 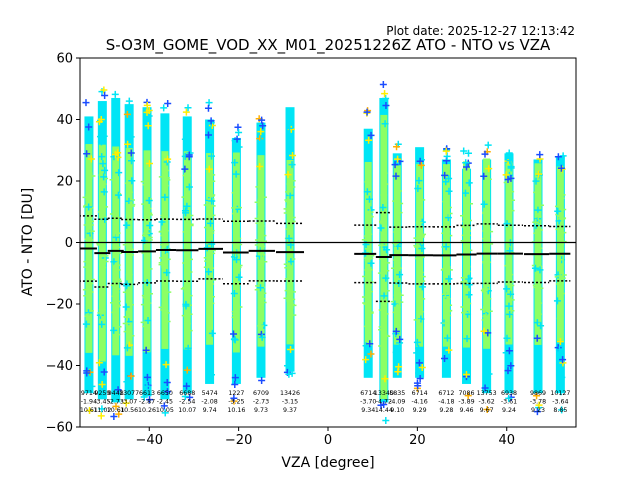 What do you see at coordinates (538, 402) in the screenshot?
I see `group-mean-label: -3.78` at bounding box center [538, 402].